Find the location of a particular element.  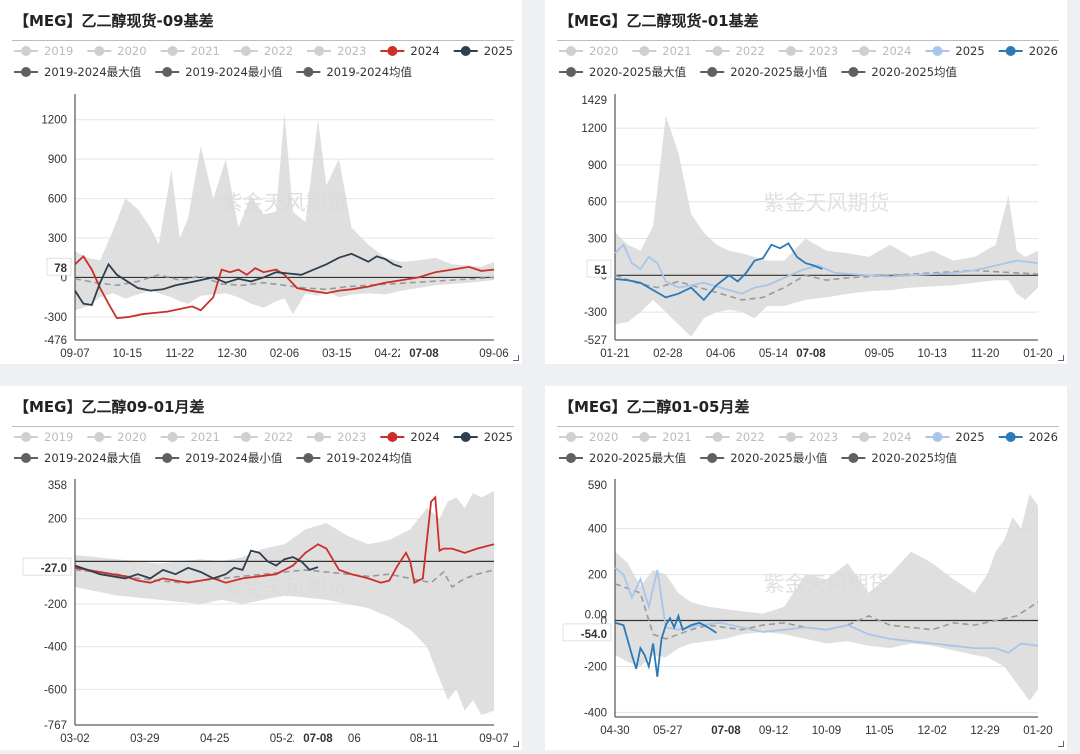

current-value-label: -27.0 is located at coordinates (54, 569).